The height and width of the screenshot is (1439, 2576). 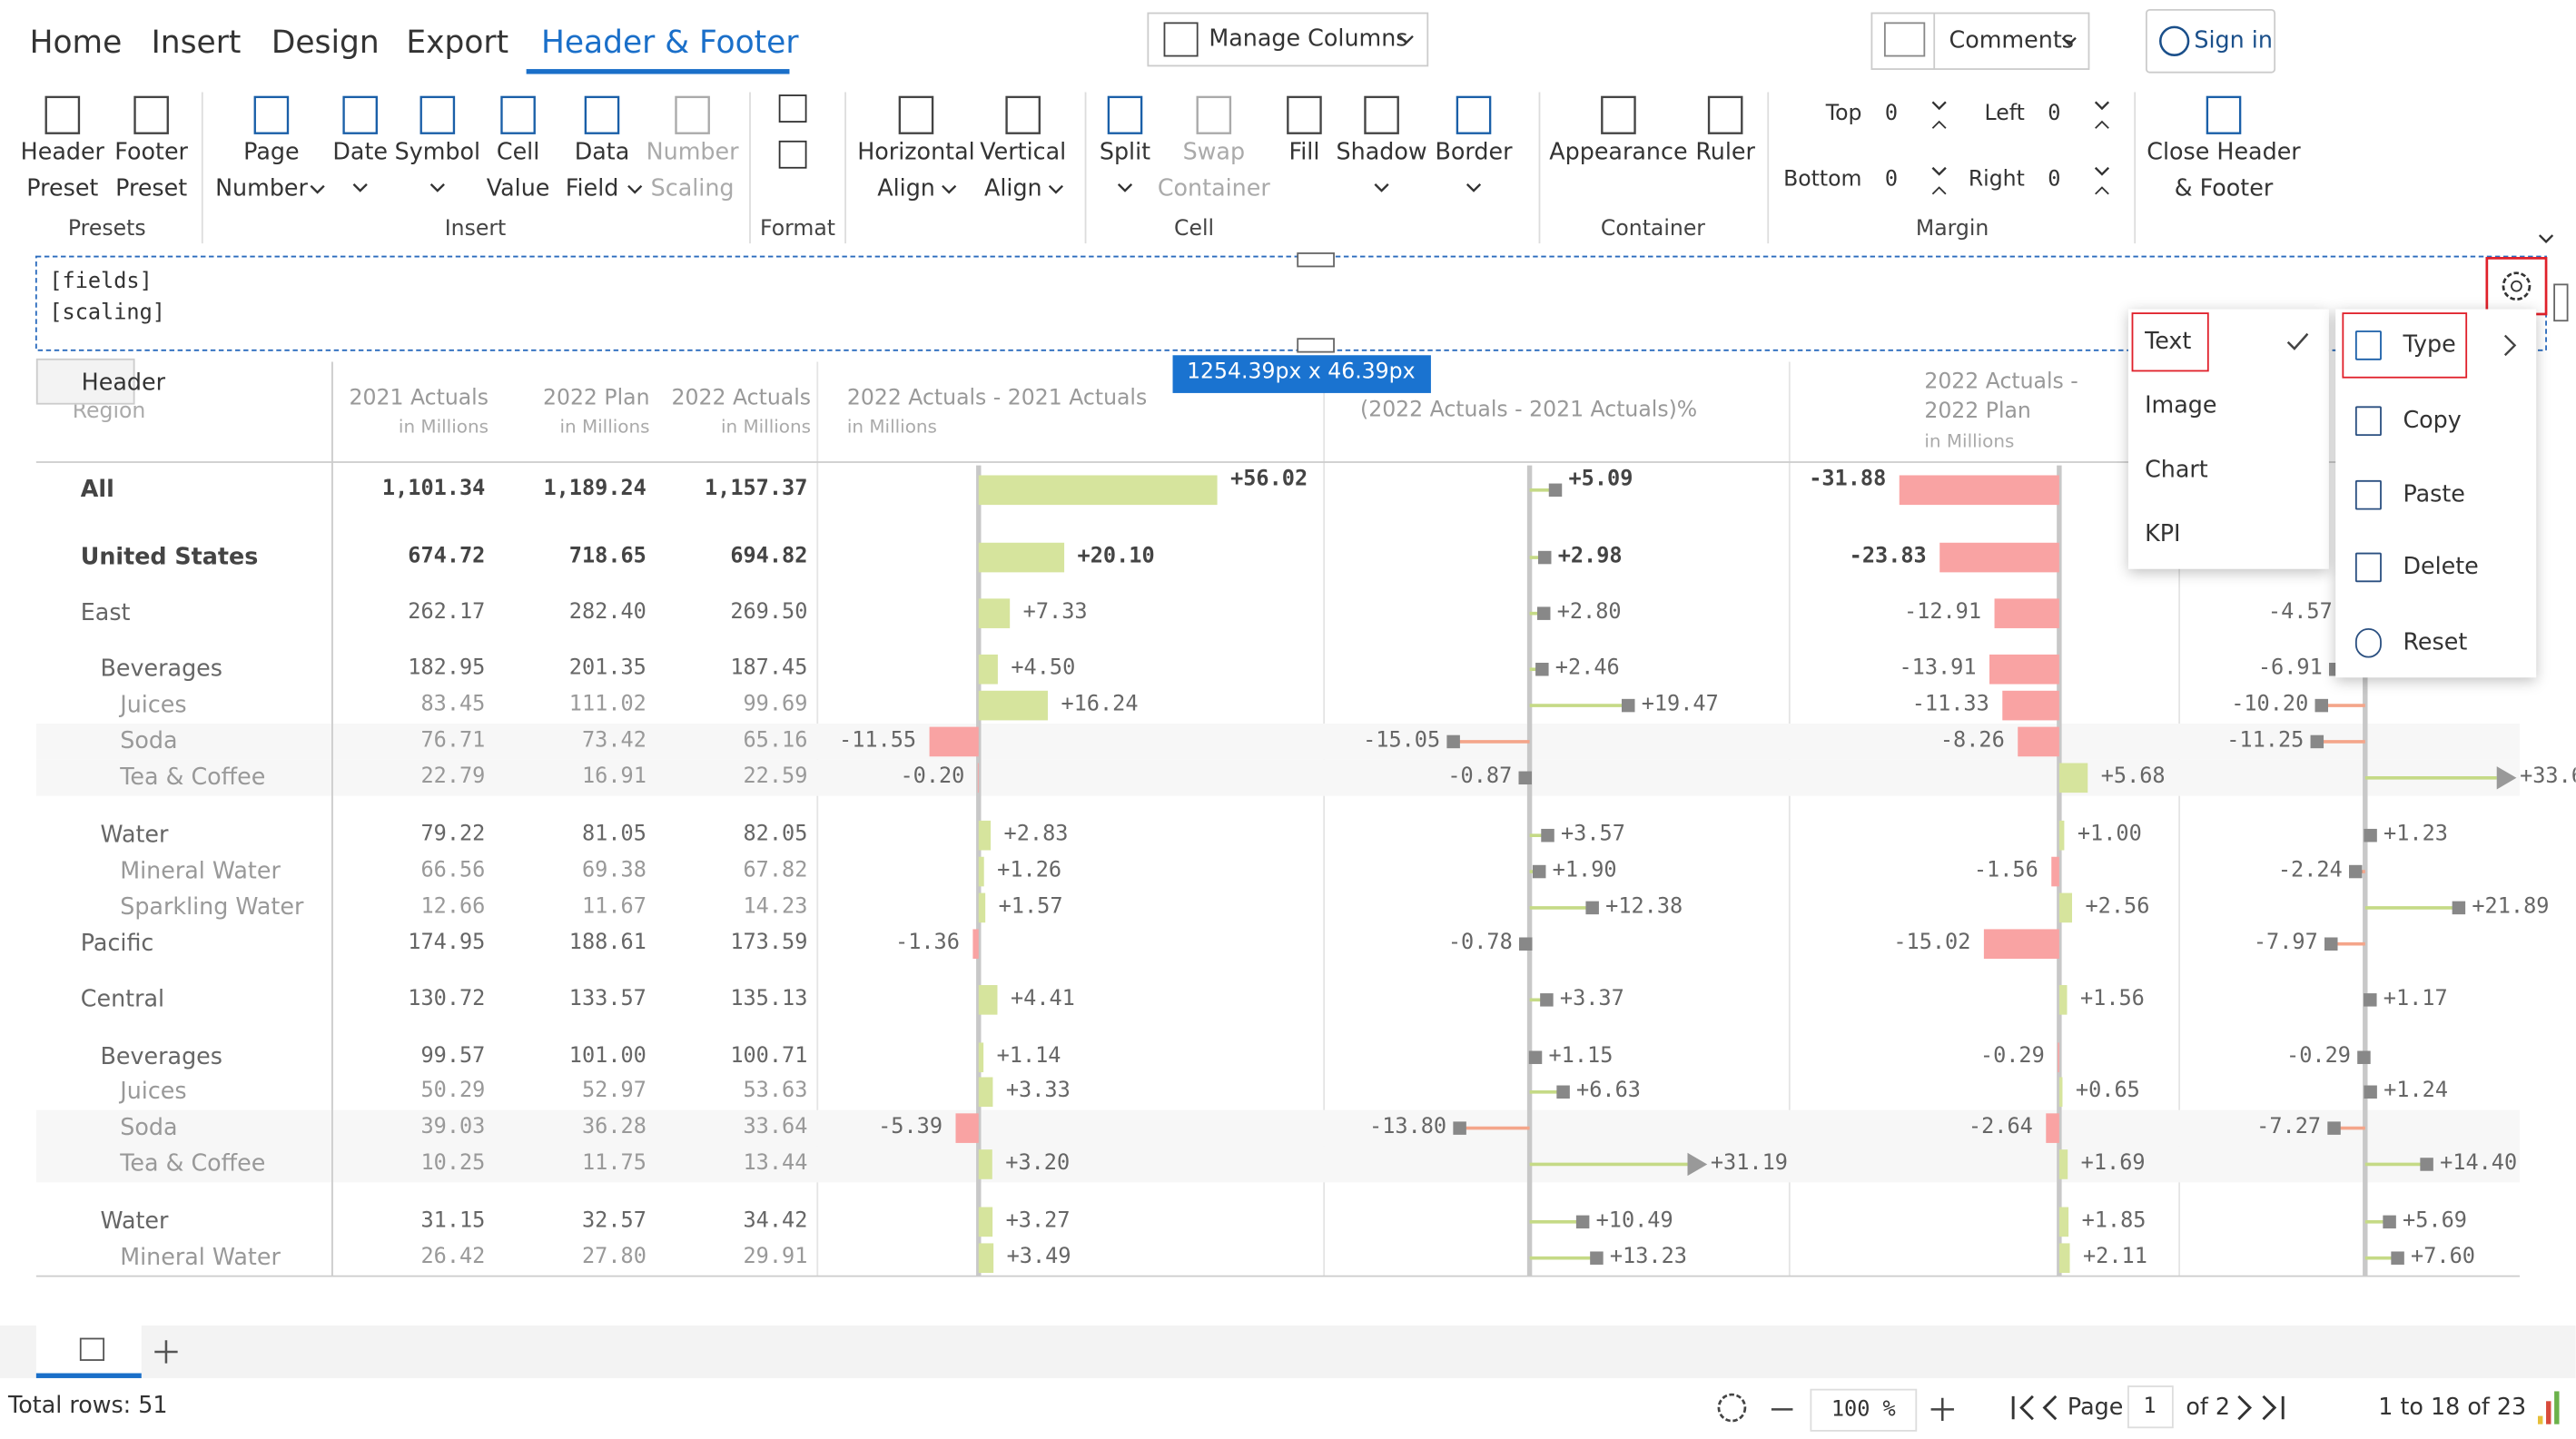 I want to click on ribbon-label: Fill, so click(x=1304, y=152).